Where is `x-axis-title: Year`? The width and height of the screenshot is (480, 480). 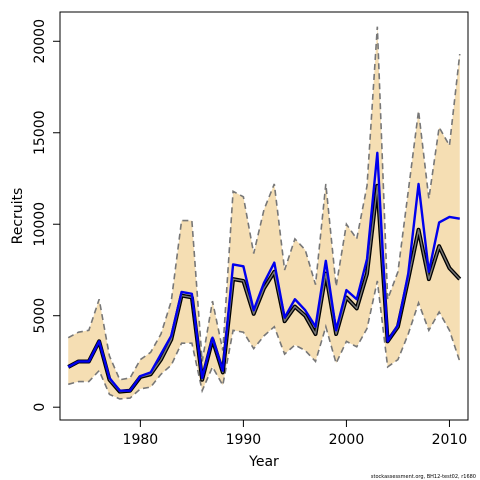
x-axis-title: Year is located at coordinates (263, 462).